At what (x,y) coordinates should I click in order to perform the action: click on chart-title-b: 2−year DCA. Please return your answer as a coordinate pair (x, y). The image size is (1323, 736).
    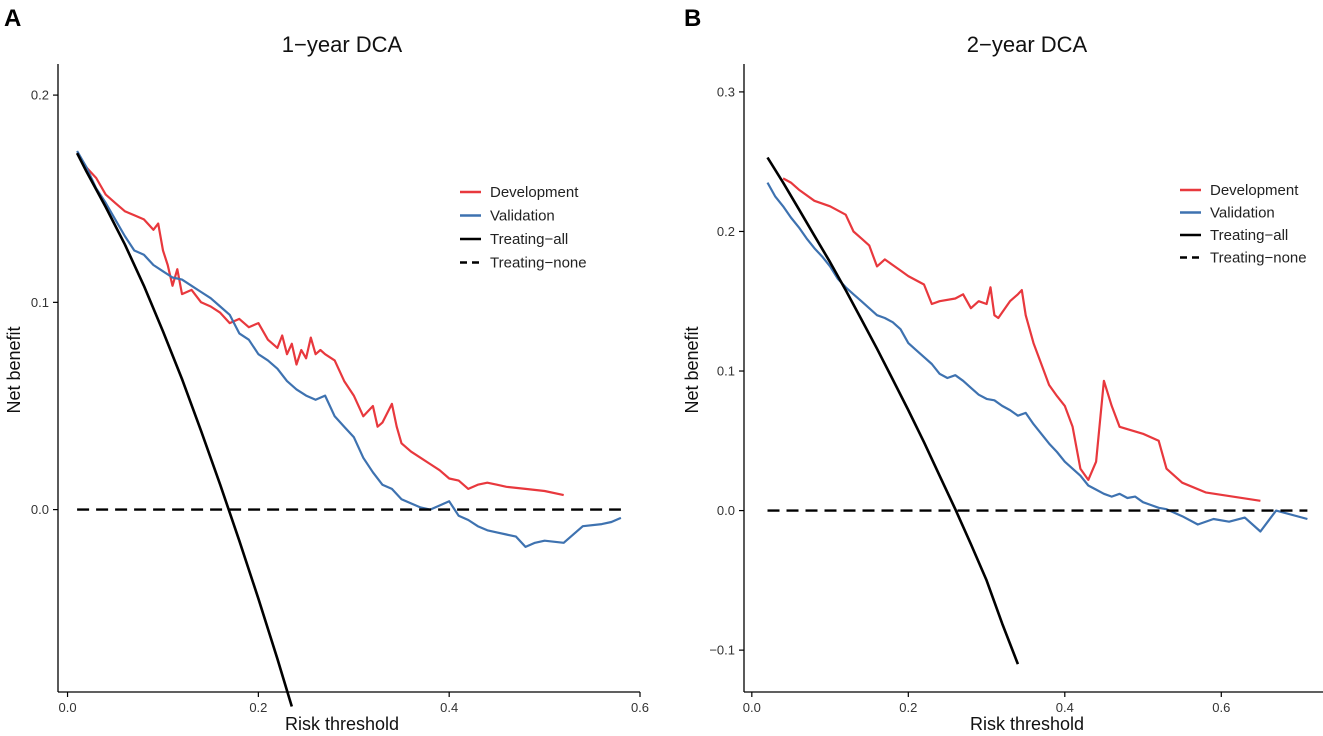
    Looking at the image, I should click on (1027, 44).